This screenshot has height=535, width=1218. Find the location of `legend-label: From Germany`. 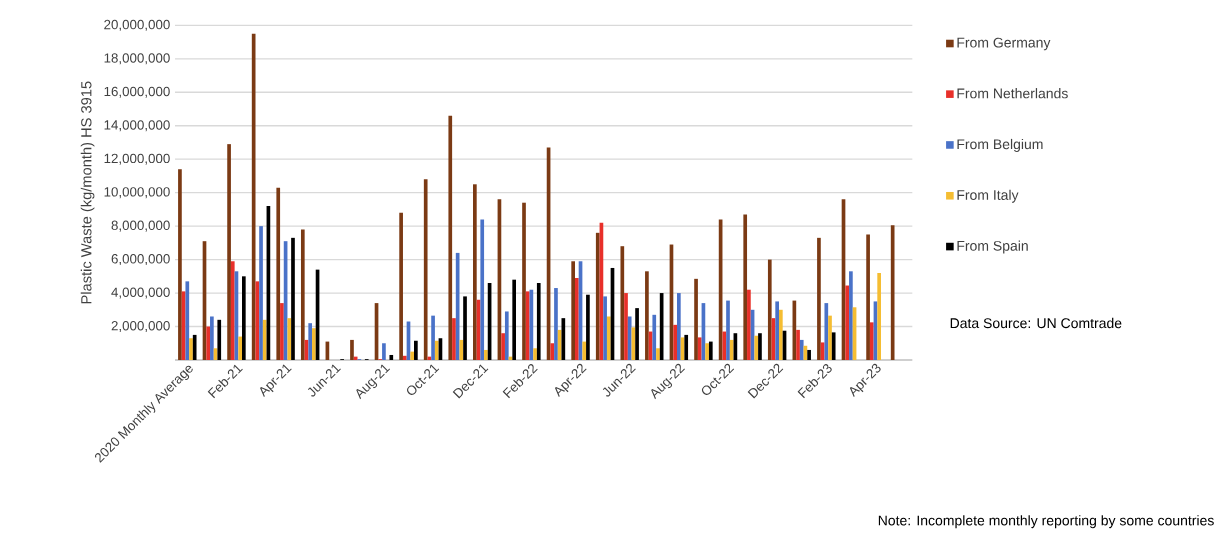

legend-label: From Germany is located at coordinates (1004, 44).